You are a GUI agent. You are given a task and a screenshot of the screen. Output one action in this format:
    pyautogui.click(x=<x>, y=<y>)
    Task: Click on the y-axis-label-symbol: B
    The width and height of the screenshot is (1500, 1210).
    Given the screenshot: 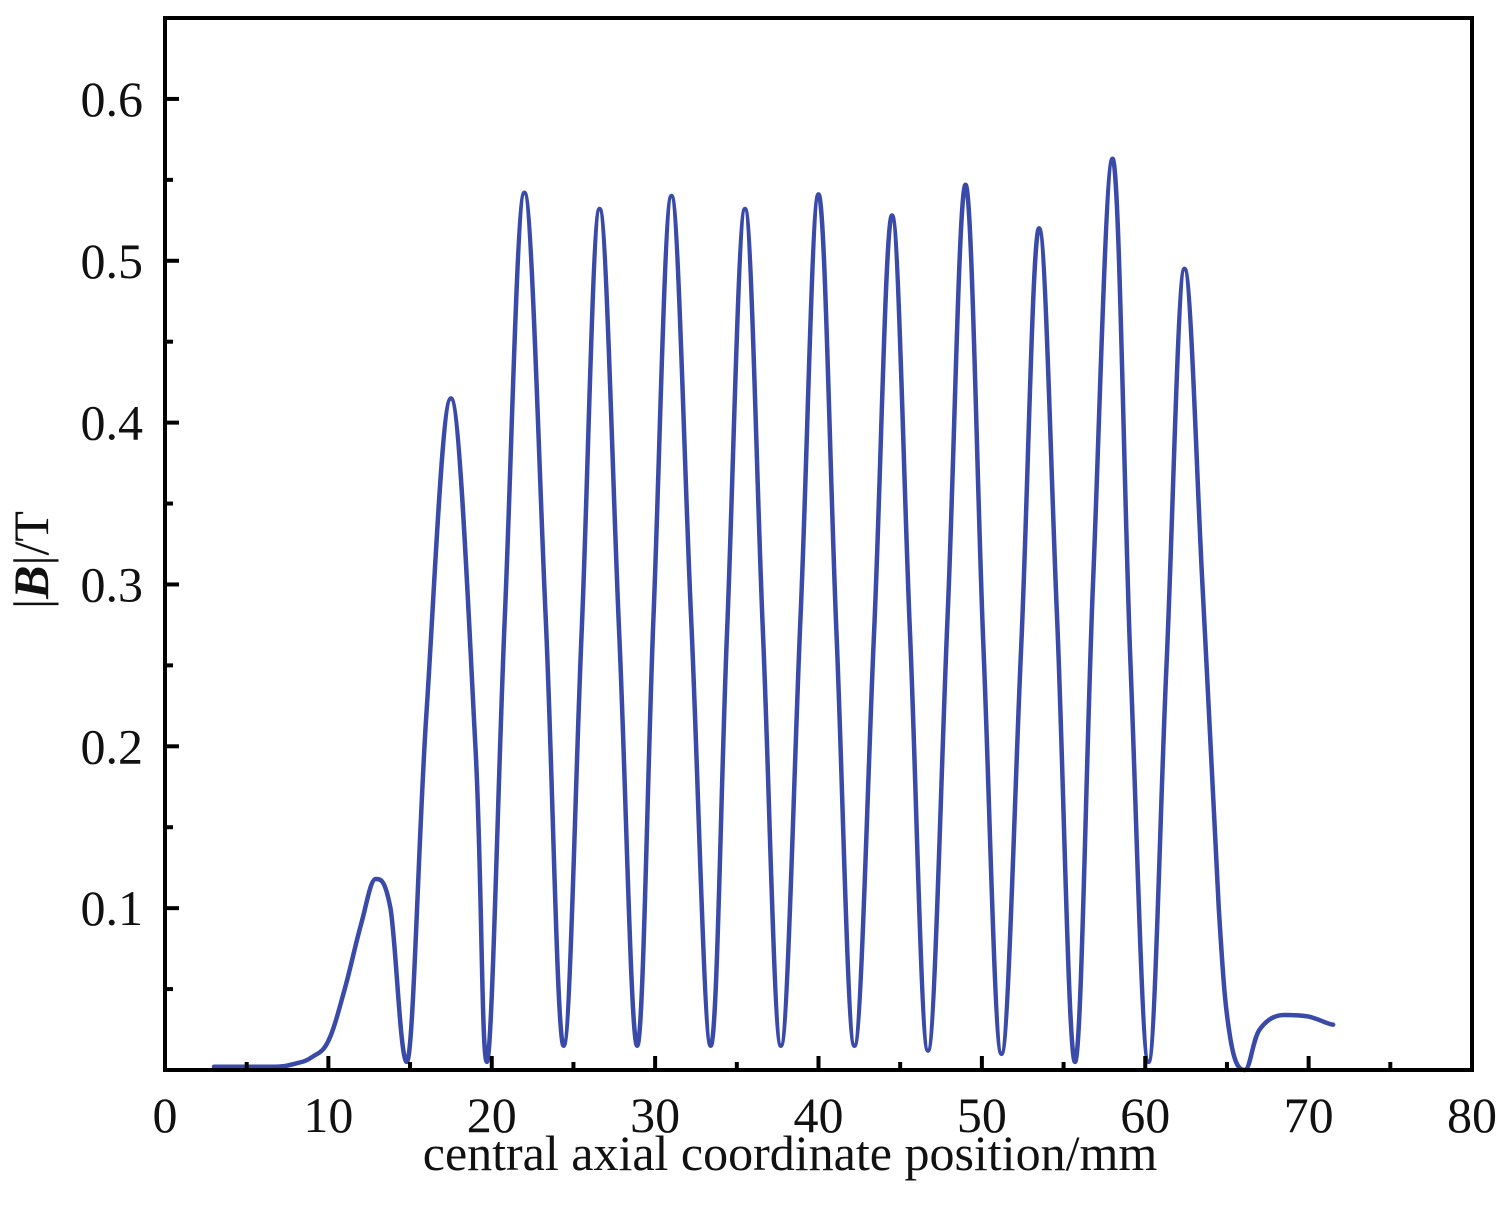 What is the action you would take?
    pyautogui.click(x=31, y=583)
    